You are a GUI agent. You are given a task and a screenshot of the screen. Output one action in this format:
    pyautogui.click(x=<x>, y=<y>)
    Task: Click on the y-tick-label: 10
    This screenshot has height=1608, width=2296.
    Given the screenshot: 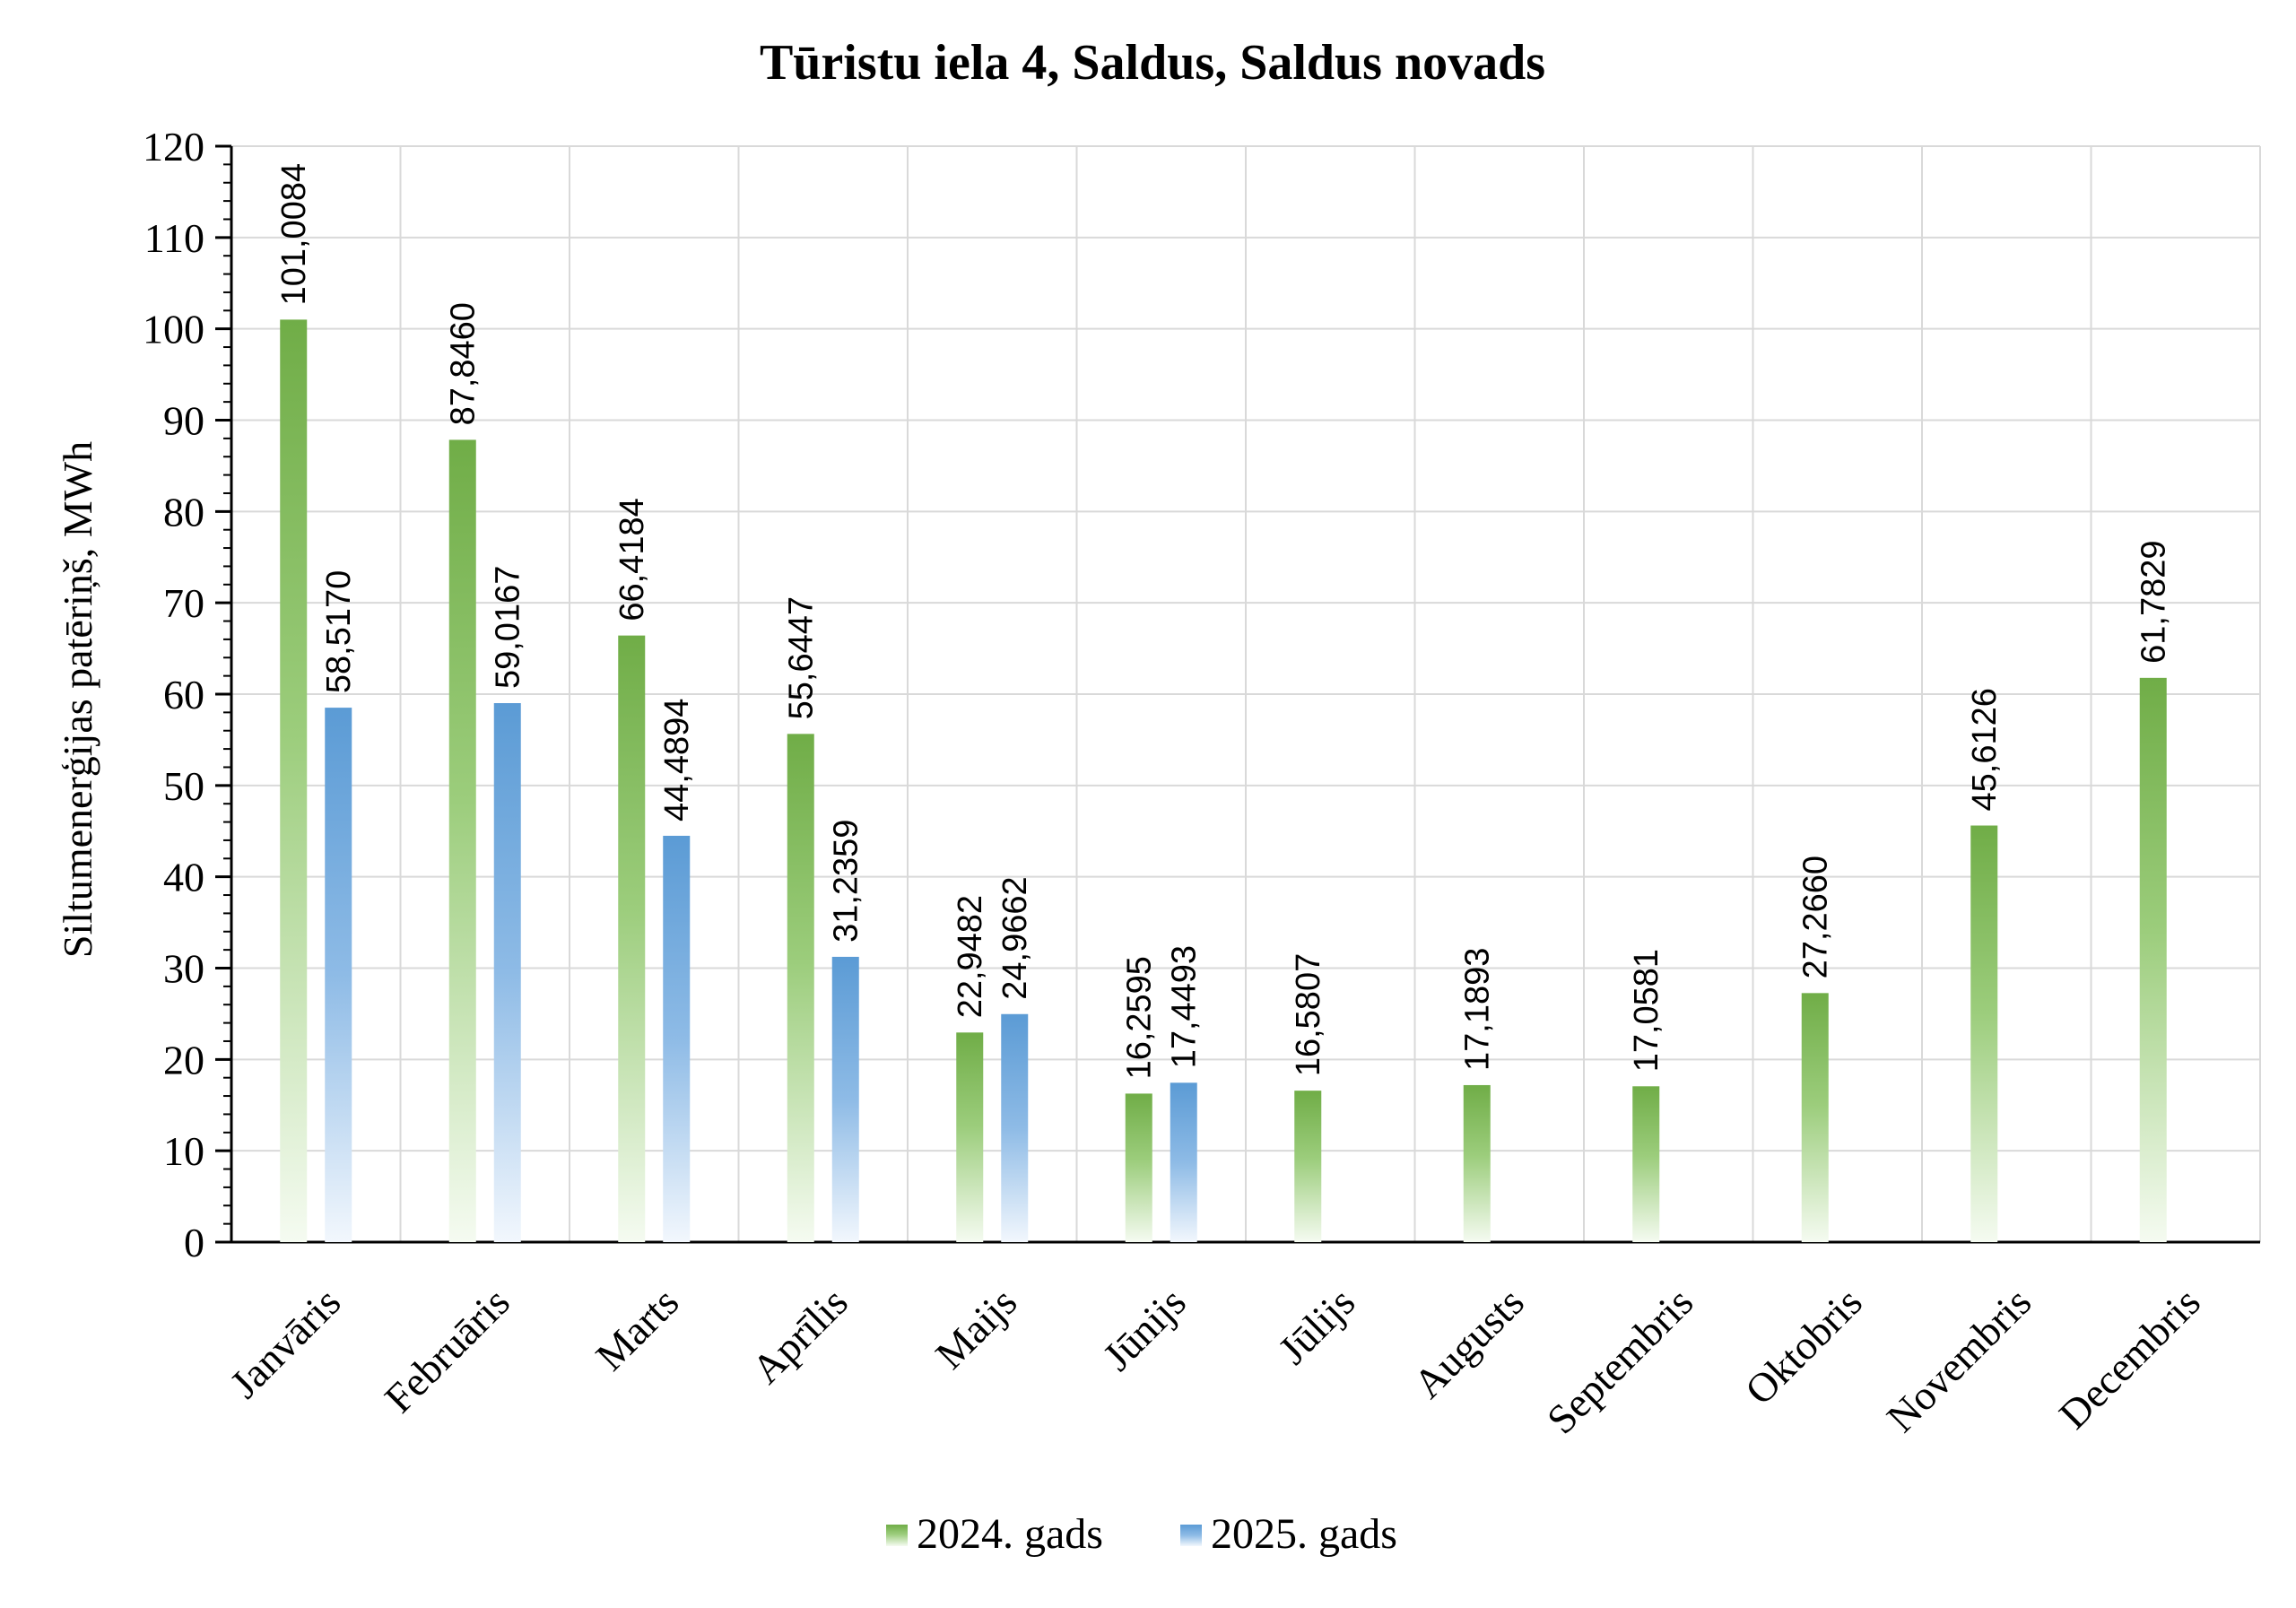 What is the action you would take?
    pyautogui.click(x=183, y=1151)
    